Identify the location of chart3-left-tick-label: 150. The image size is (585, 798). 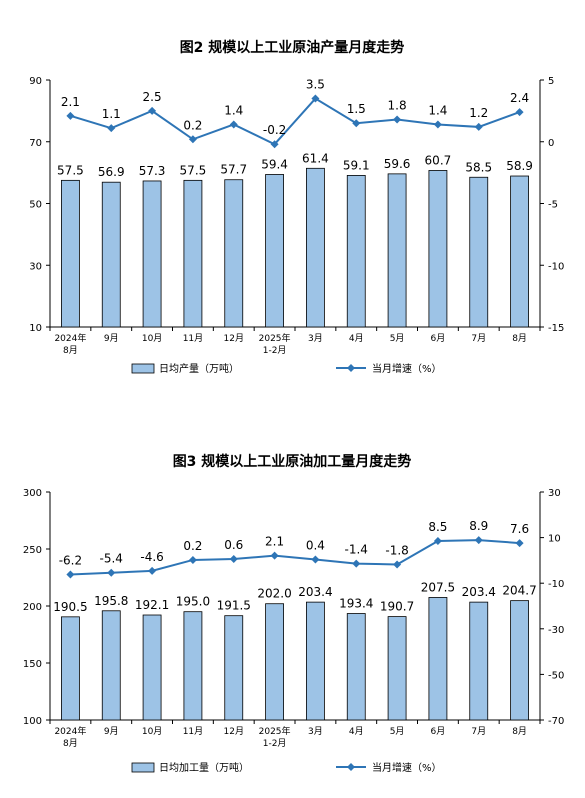
(32, 664).